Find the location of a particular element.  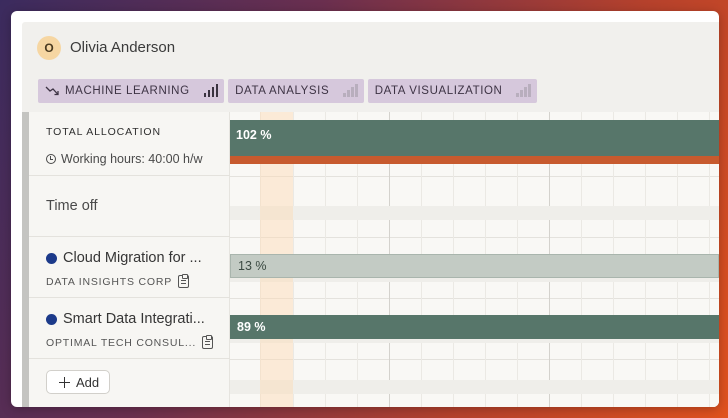

project-allocation-percent: 89 % is located at coordinates (251, 327).